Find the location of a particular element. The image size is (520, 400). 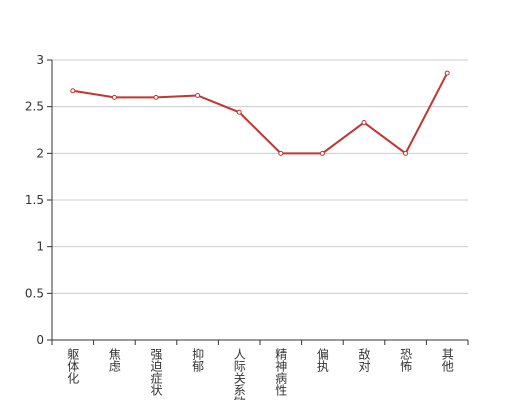

y-tick-label: 1 is located at coordinates (40, 247).